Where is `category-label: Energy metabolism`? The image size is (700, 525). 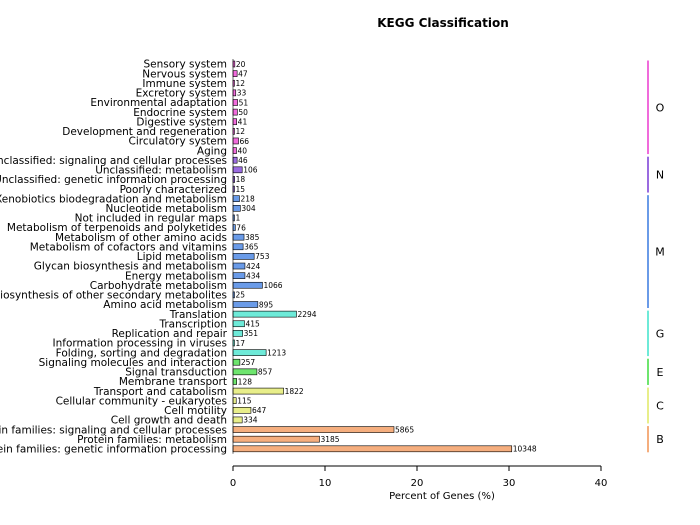
category-label: Energy metabolism is located at coordinates (176, 276).